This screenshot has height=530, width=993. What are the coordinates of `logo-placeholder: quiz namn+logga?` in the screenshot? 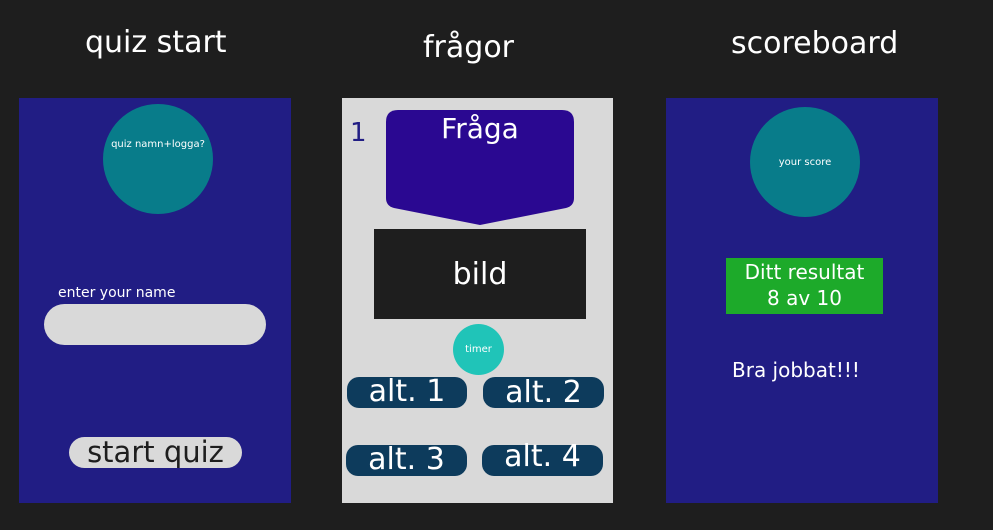 It's located at (158, 159).